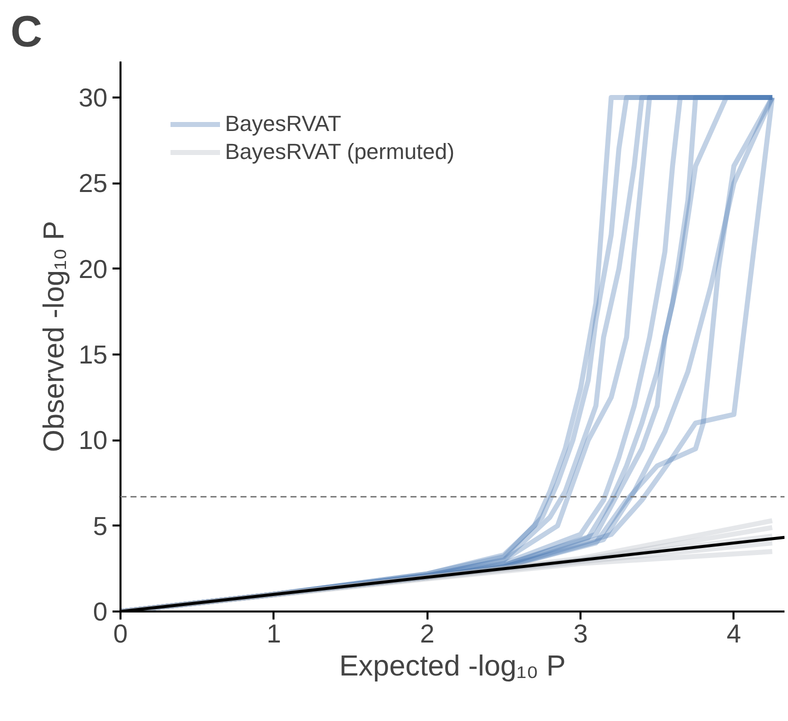 This screenshot has width=788, height=721. What do you see at coordinates (26, 32) in the screenshot?
I see `chart-title: C` at bounding box center [26, 32].